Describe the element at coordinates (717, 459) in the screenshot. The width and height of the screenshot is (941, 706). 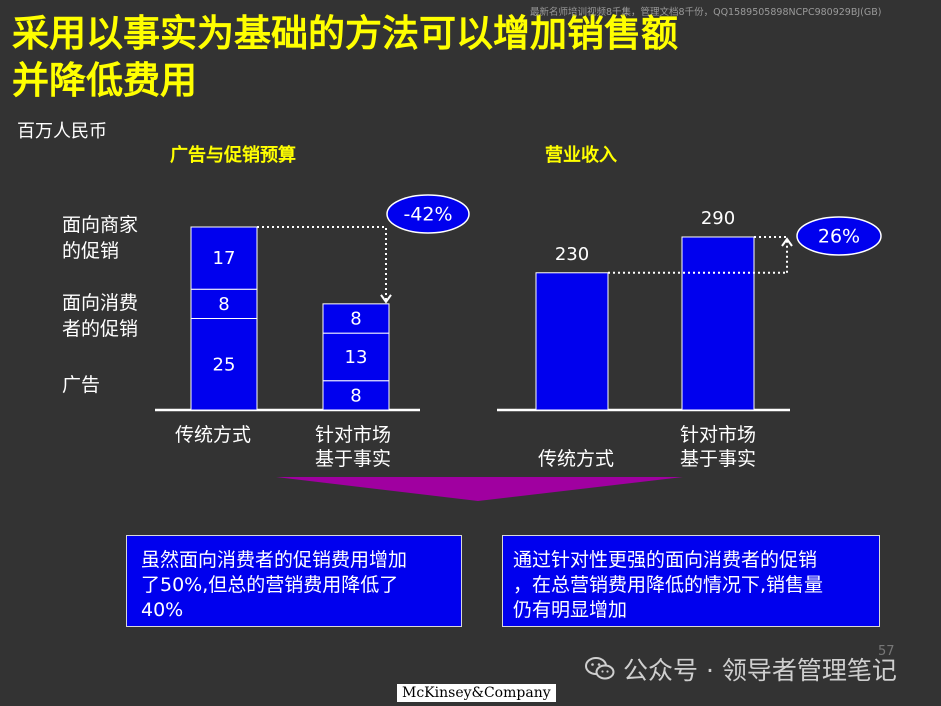
I see `revenue-category-factbased-line2: 基于事实` at that location.